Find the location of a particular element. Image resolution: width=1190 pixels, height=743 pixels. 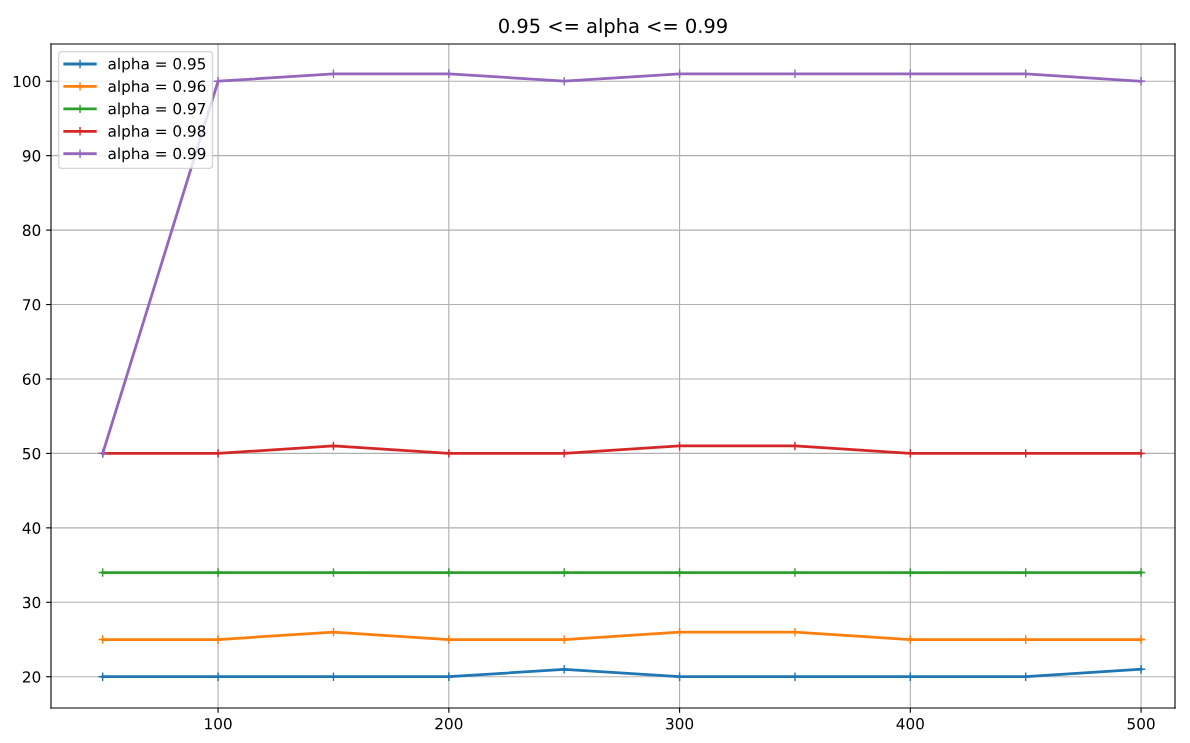

legend-label: alpha = 0.97 is located at coordinates (157, 110).